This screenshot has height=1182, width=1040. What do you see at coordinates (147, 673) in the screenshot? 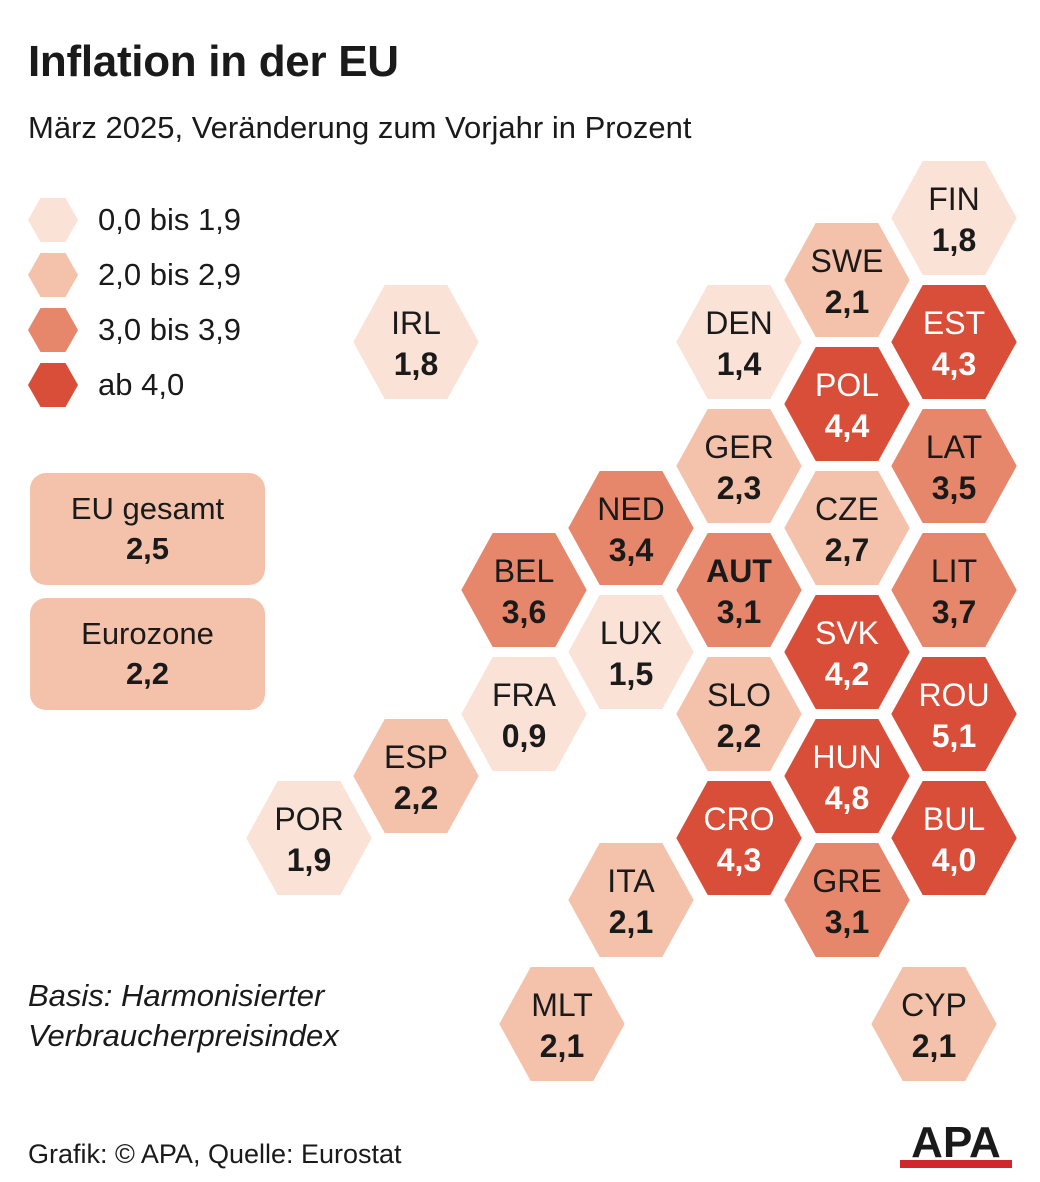
I see `summary-value: 2,2` at bounding box center [147, 673].